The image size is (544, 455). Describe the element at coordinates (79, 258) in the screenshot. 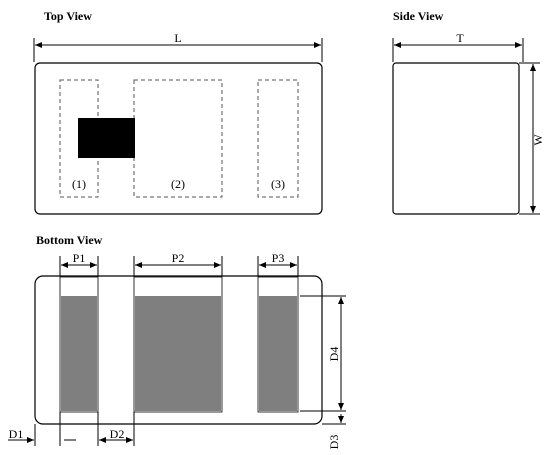

I see `dim-label-p1: P1` at that location.